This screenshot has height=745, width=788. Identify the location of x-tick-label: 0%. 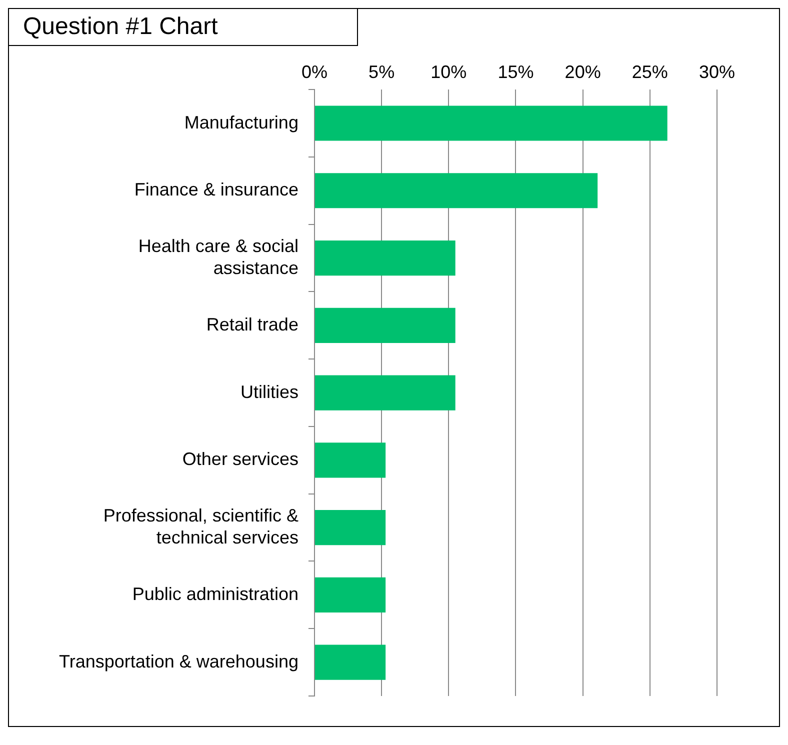
(314, 72).